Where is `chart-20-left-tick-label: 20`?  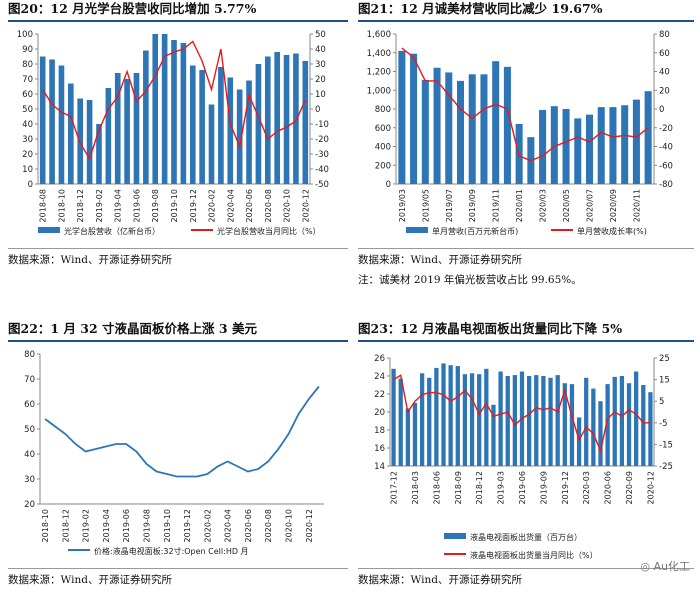
chart-20-left-tick-label: 20 is located at coordinates (27, 155).